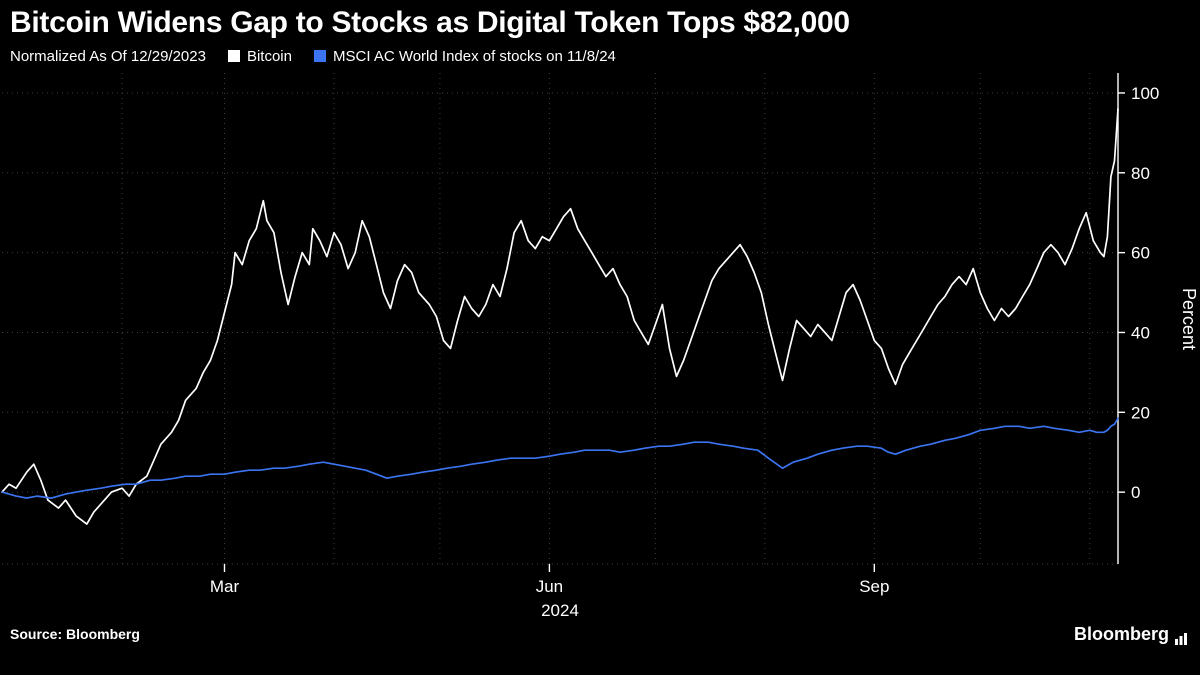  Describe the element at coordinates (874, 586) in the screenshot. I see `x-tick-label: Sep` at that location.